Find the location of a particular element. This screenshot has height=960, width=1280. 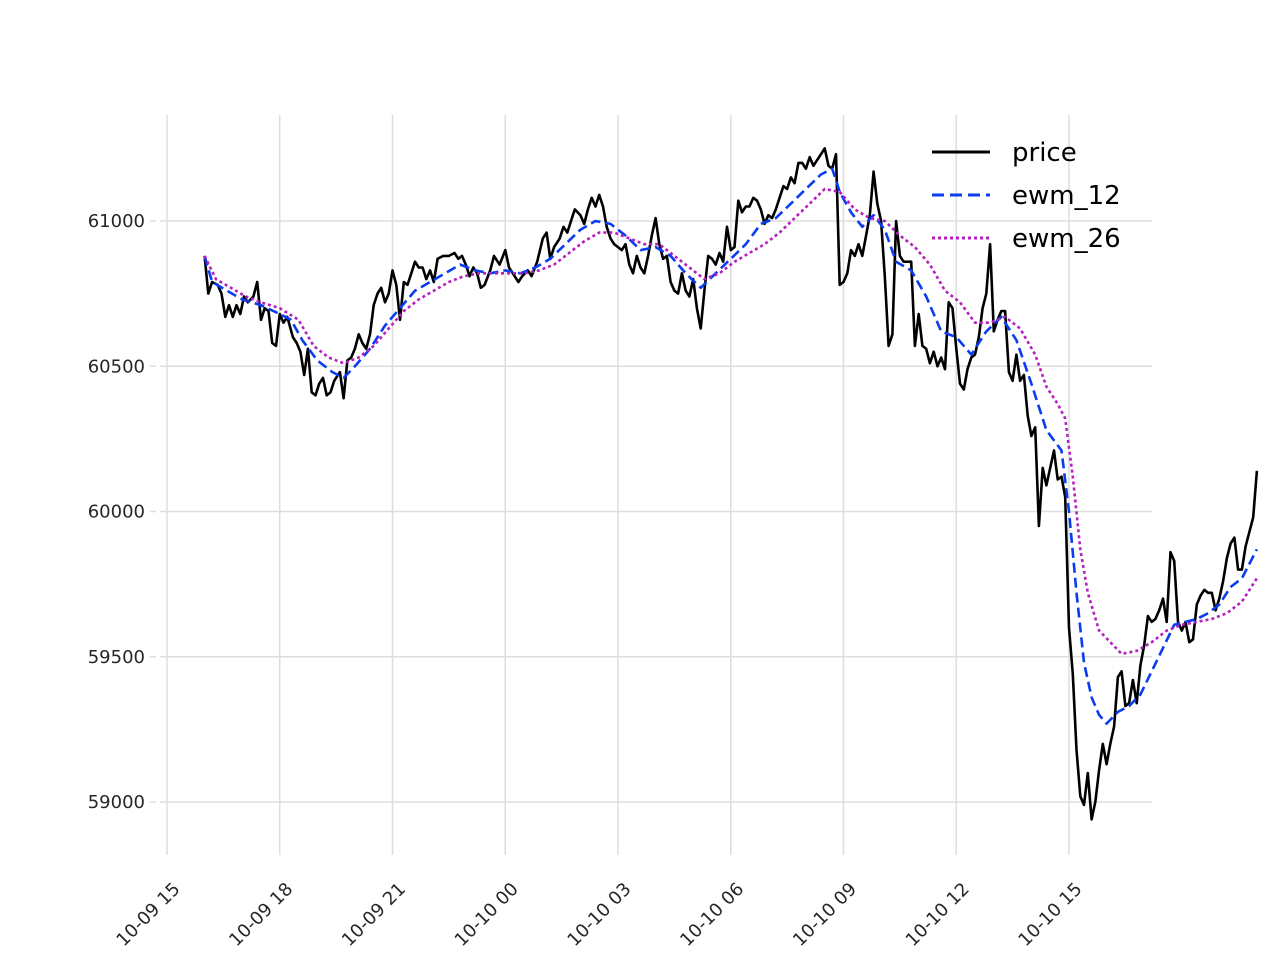

y-tick-label: 60000 is located at coordinates (116, 512).